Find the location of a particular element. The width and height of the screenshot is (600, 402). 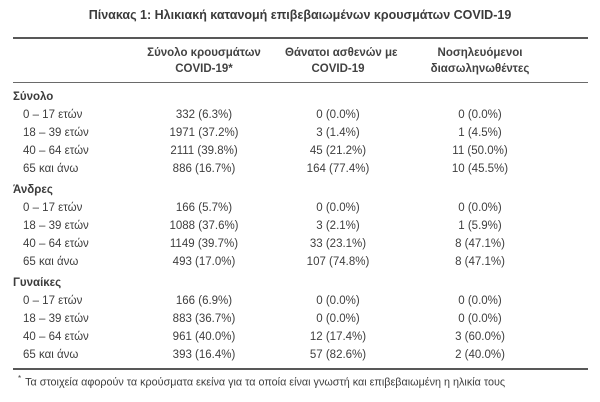

table-row: 0 – 17 ετών 166 (5.7%) 0 (0.0%) 0 (0.0%) is located at coordinates (300, 208).